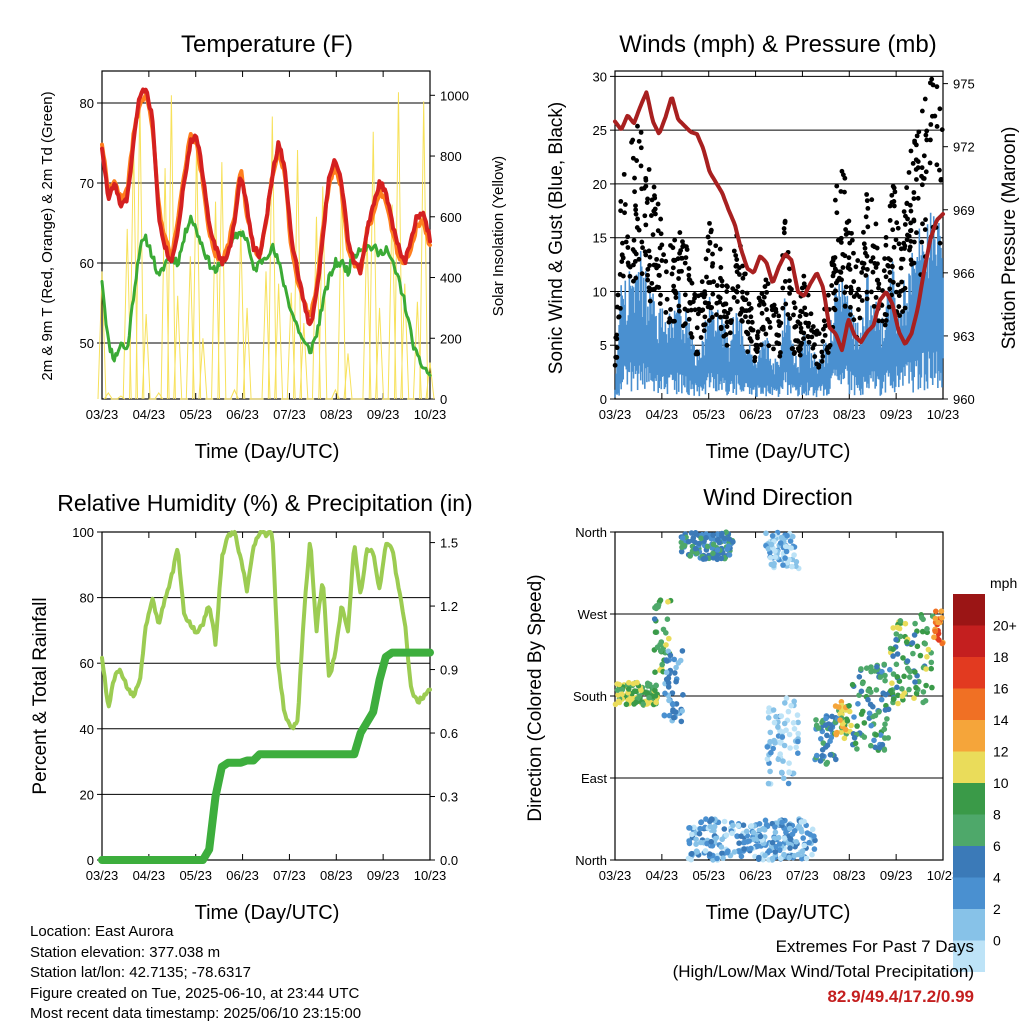  Describe the element at coordinates (997, 878) in the screenshot. I see `speed-legend-label: 4` at that location.